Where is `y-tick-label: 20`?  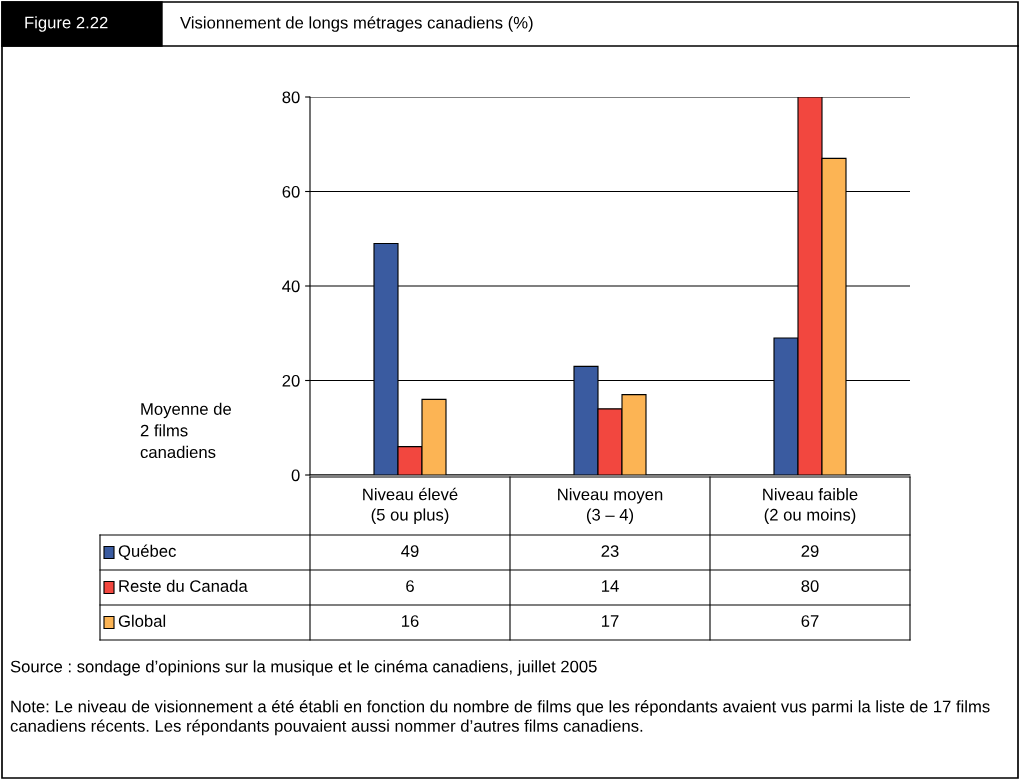
y-tick-label: 20 is located at coordinates (291, 380).